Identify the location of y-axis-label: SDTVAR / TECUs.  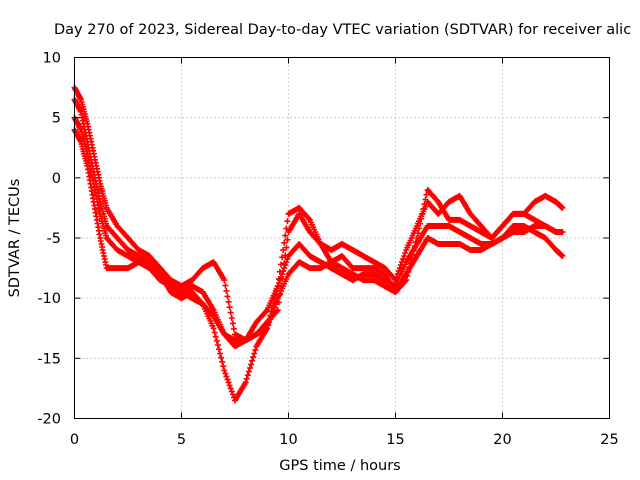
(15, 238).